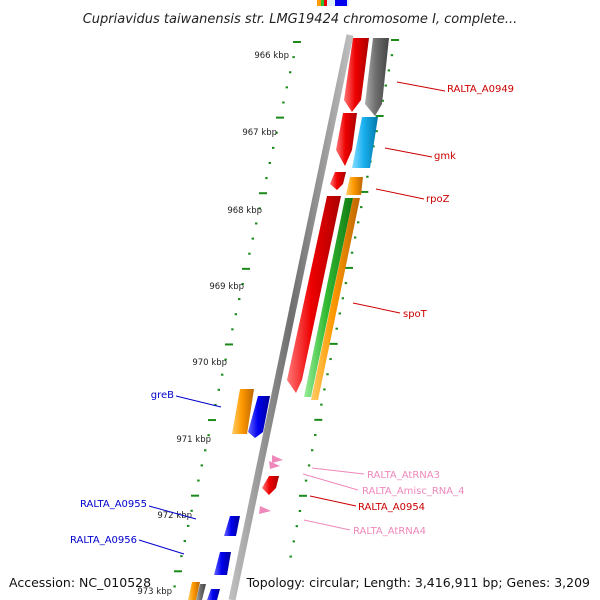 The height and width of the screenshot is (600, 600). What do you see at coordinates (154, 592) in the screenshot?
I see `kbp-label-973: 973 kbp` at bounding box center [154, 592].